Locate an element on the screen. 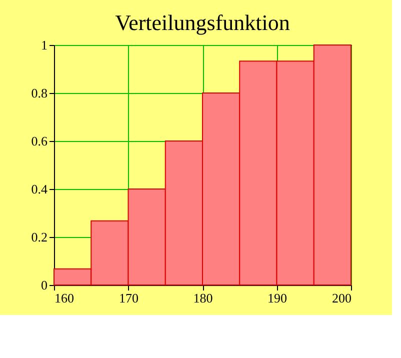  y-tick-label: 0.2 is located at coordinates (39, 237).